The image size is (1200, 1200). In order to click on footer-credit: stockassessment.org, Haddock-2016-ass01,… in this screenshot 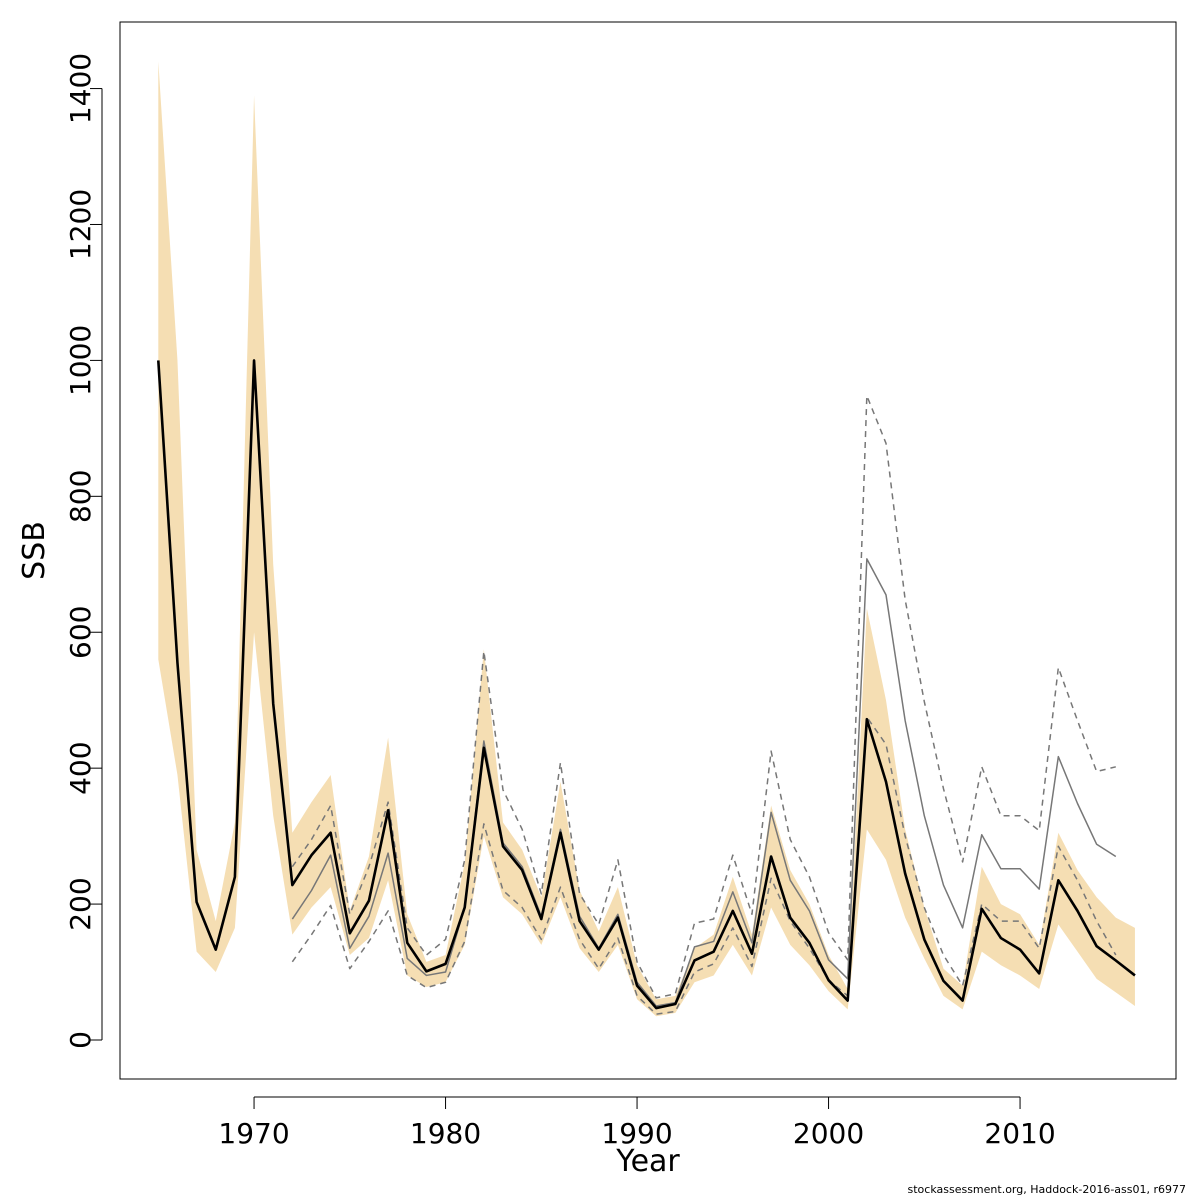, I will do `click(1047, 1189)`.